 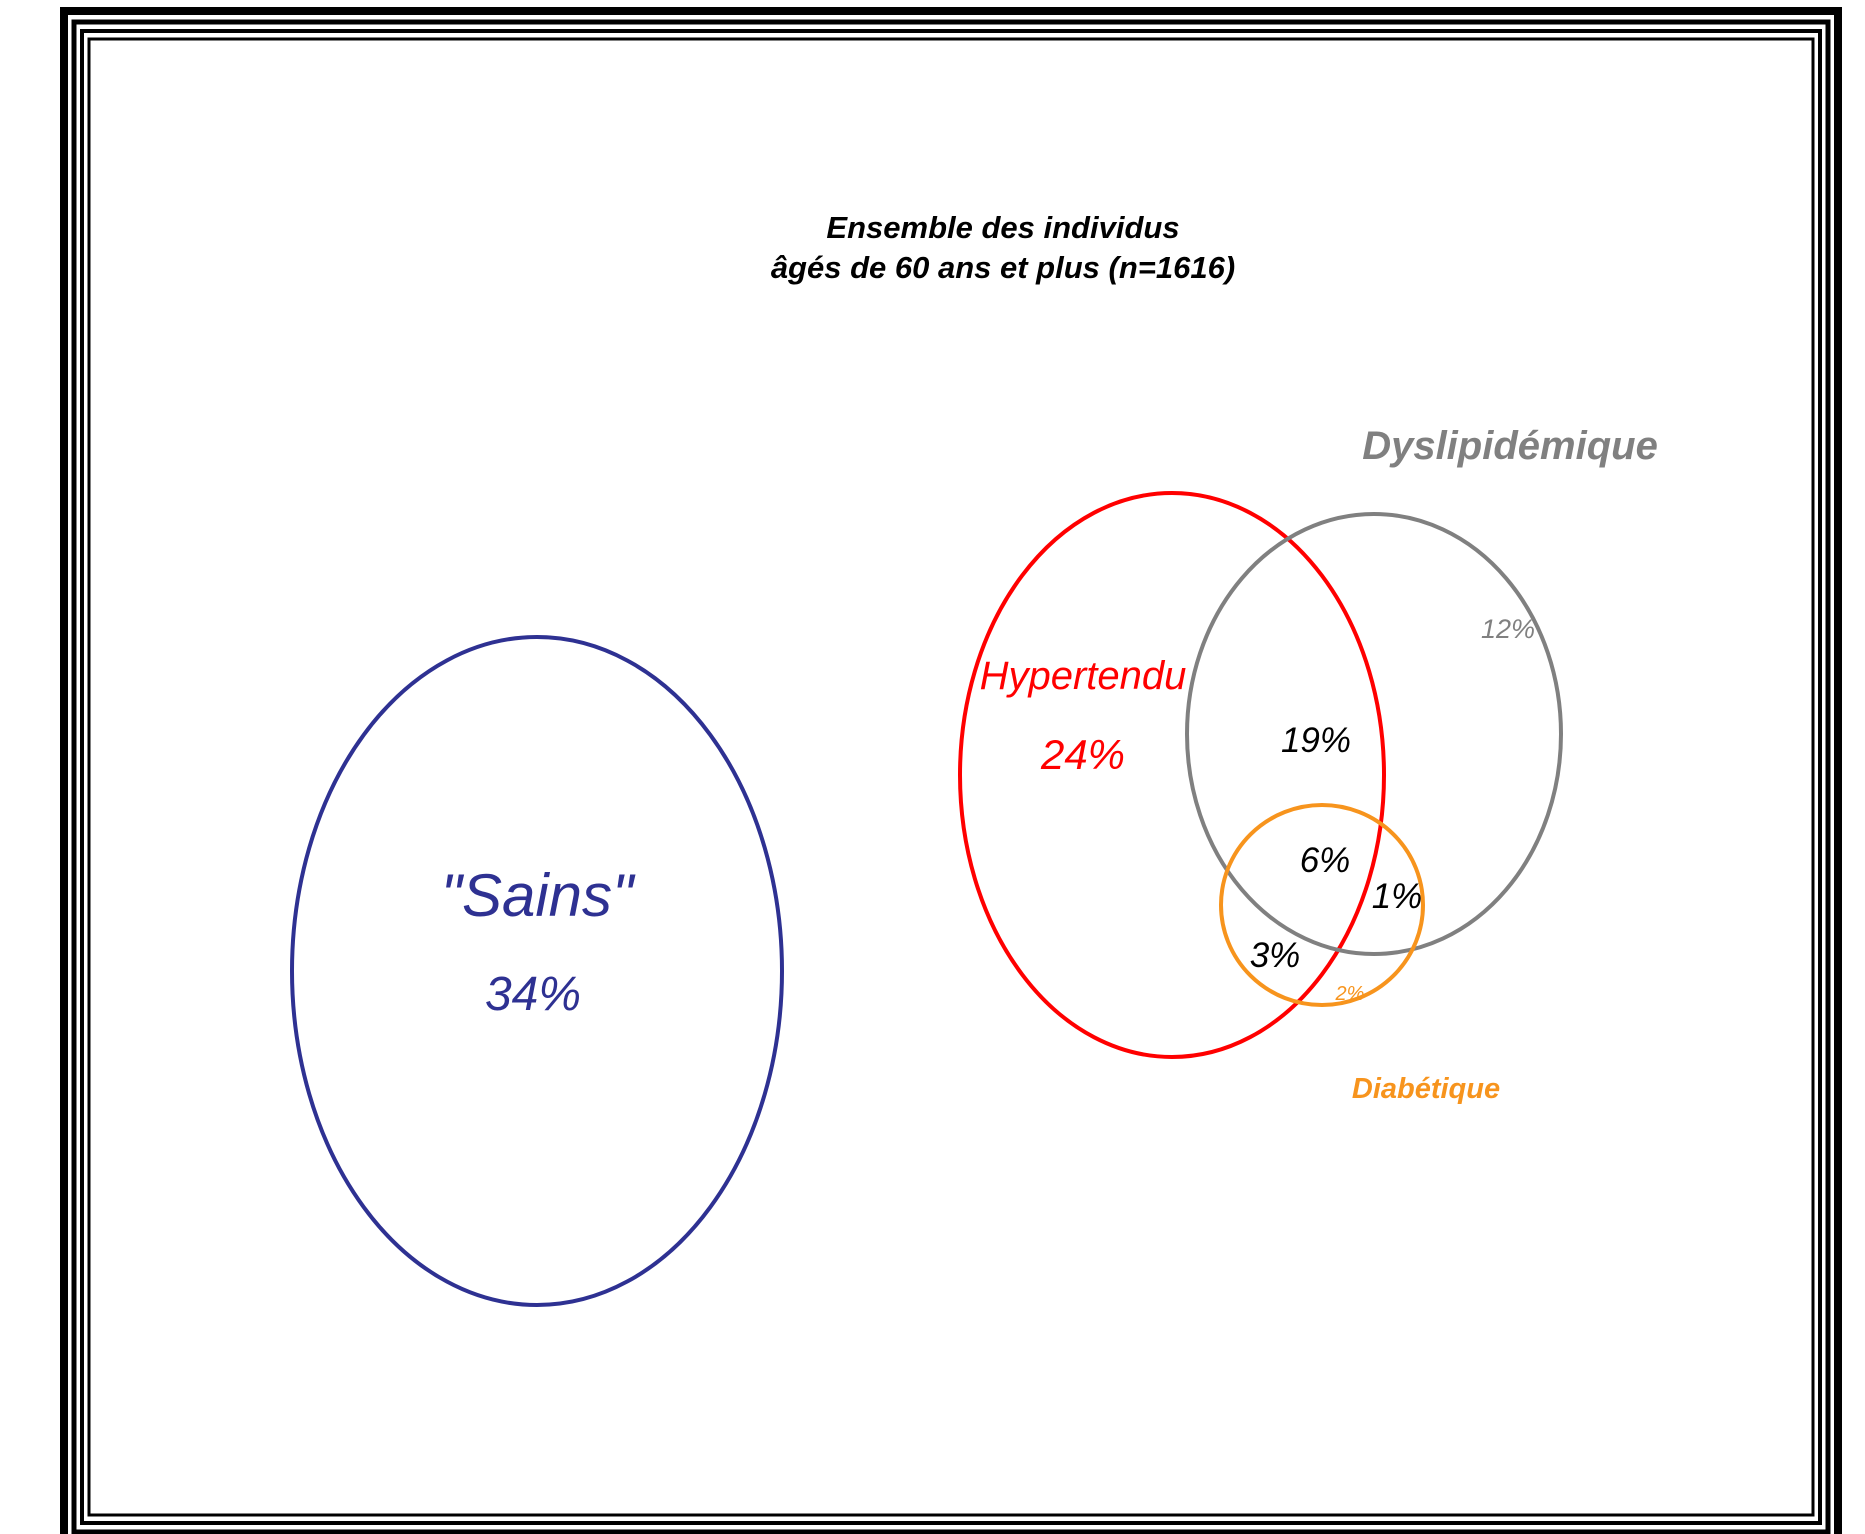 I want to click on intersection-dysli-diab-value: 1%, so click(x=1397, y=896).